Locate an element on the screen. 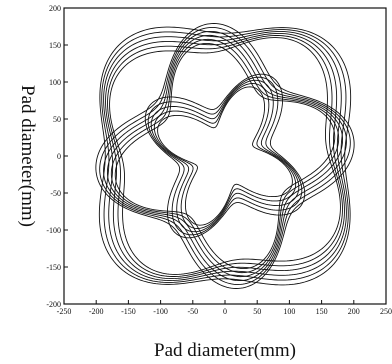 Image resolution: width=392 pixels, height=364 pixels. y-tick-label: -100 is located at coordinates (53, 230).